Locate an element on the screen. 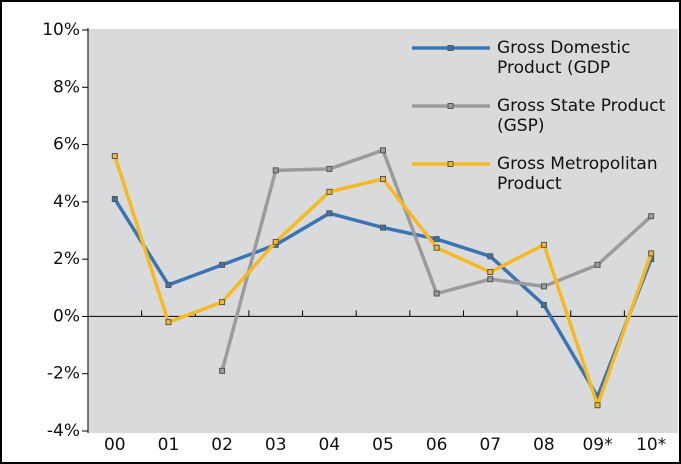 Image resolution: width=681 pixels, height=464 pixels. x-tick-label: 06 is located at coordinates (437, 445).